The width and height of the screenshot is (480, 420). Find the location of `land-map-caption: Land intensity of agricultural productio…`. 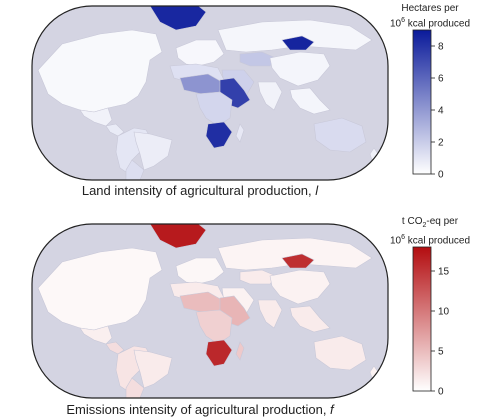

land-map-caption: Land intensity of agricultural productio… is located at coordinates (200, 190).